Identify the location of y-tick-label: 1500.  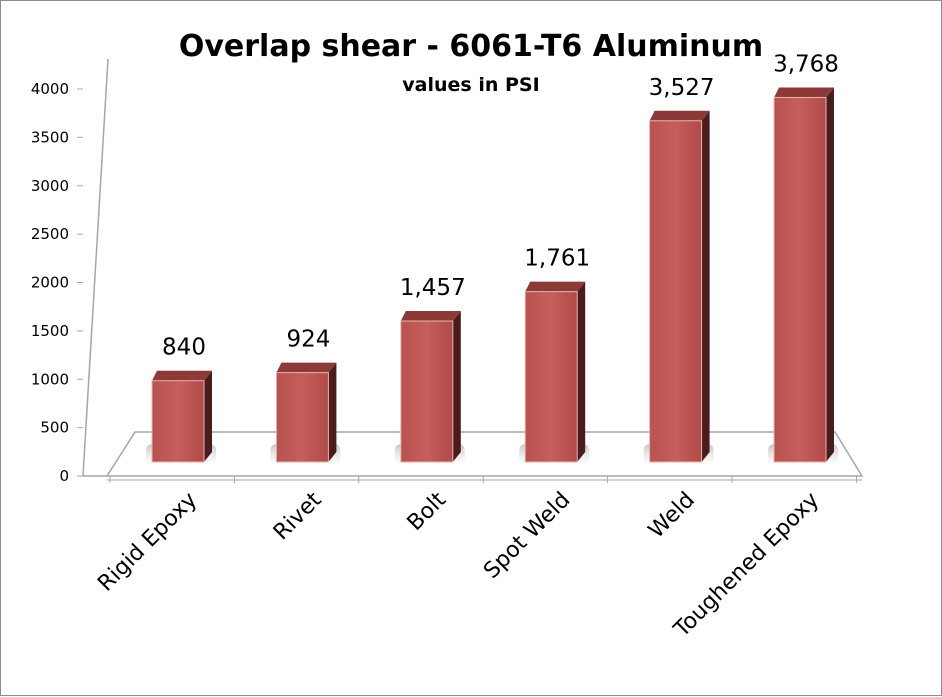
(50, 331).